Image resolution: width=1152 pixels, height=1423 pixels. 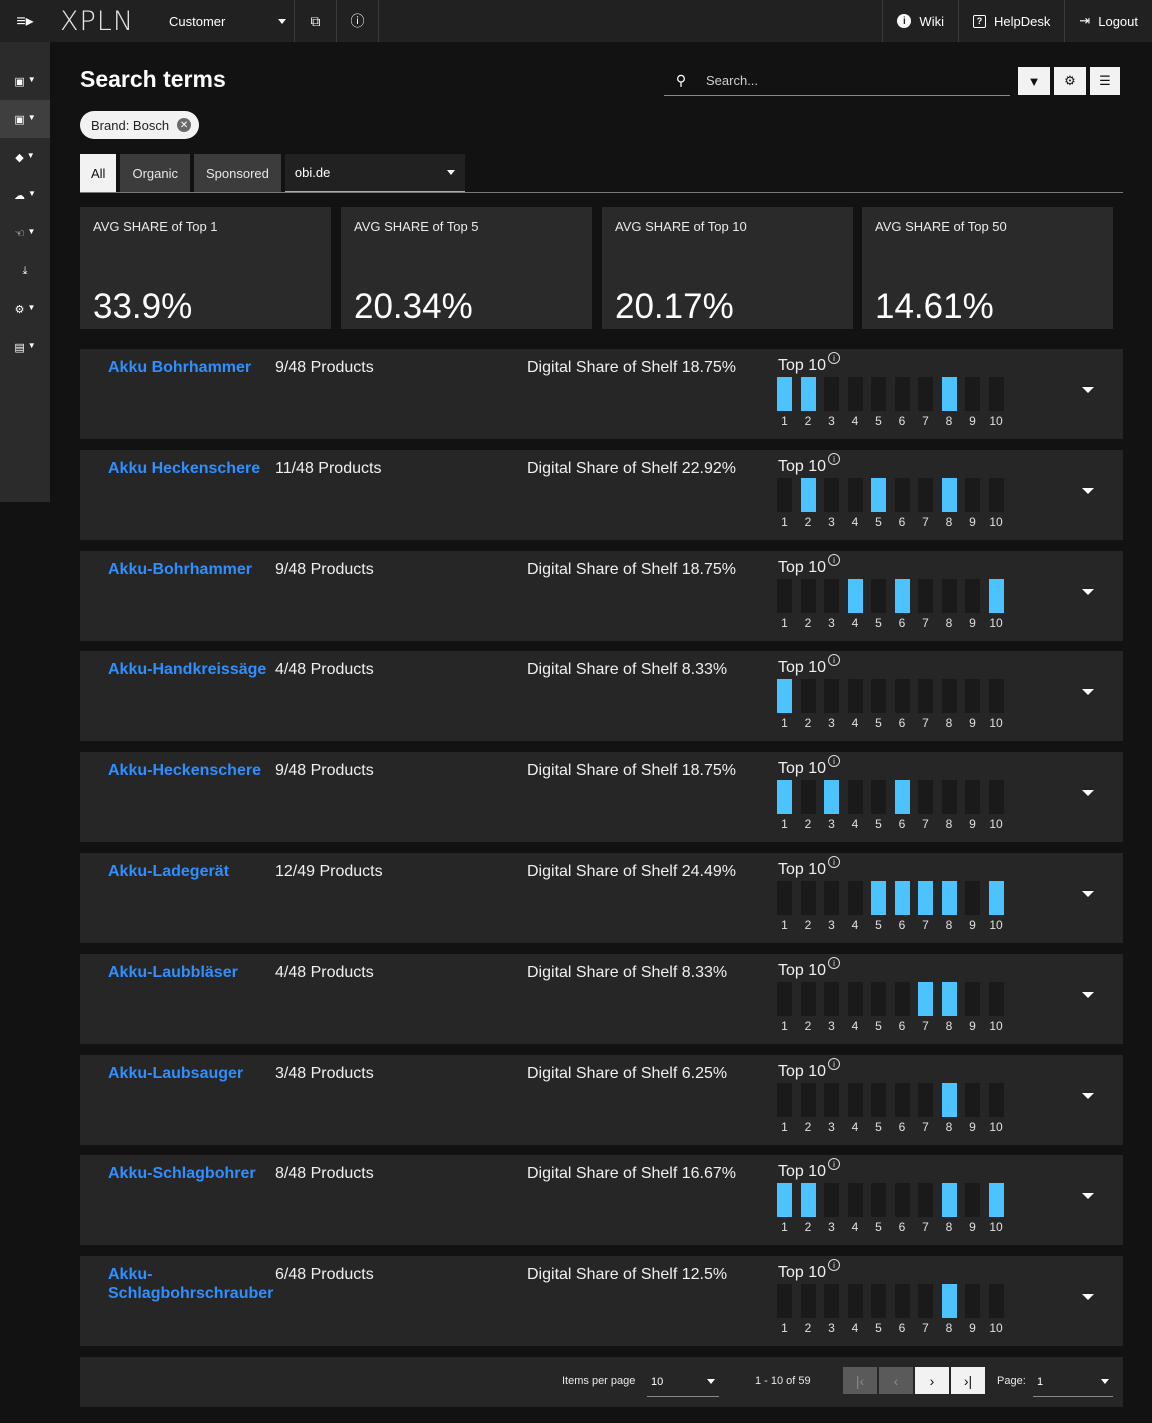 I want to click on search-term-link: Akku-Laubbläser, so click(x=173, y=972).